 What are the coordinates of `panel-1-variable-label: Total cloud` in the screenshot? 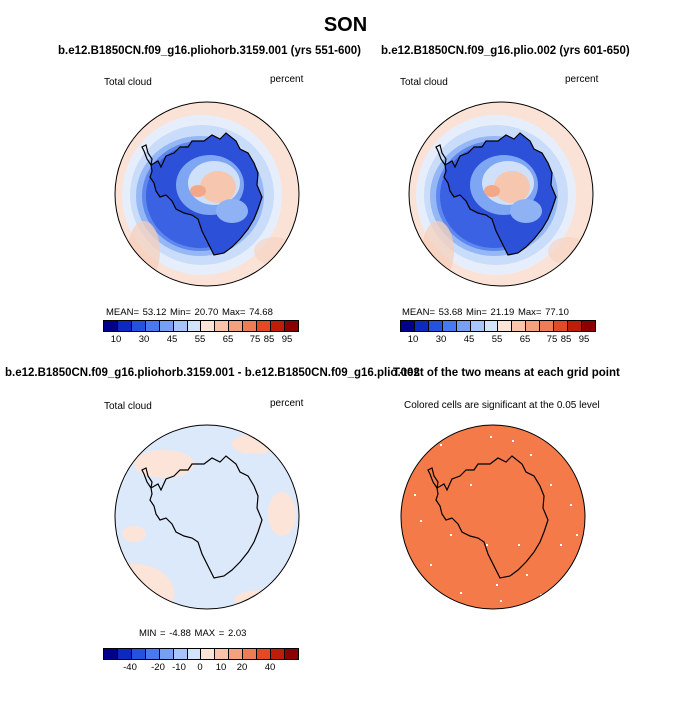 It's located at (128, 82).